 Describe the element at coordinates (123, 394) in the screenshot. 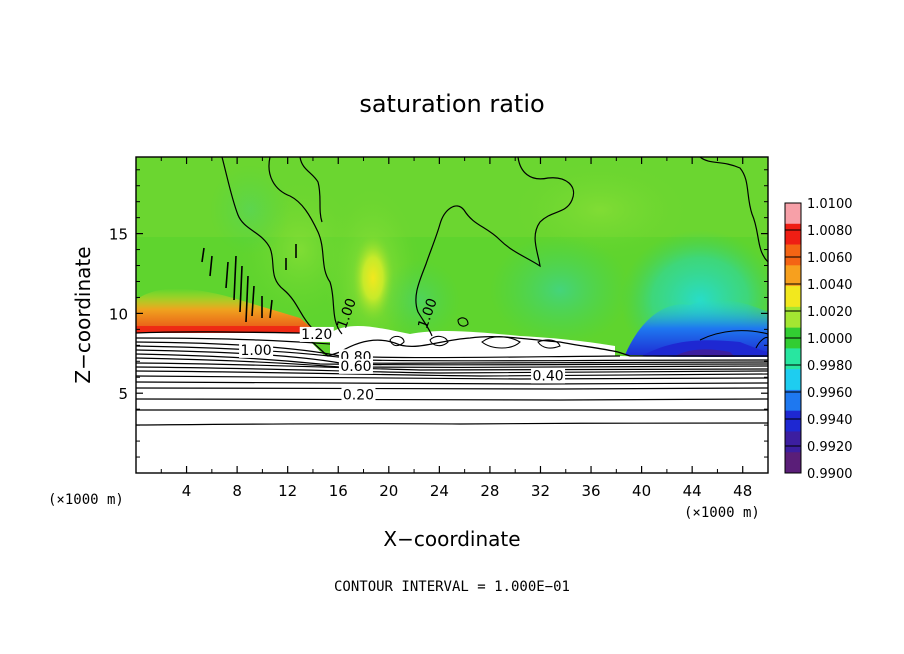

I see `y-tick-label: 5` at that location.